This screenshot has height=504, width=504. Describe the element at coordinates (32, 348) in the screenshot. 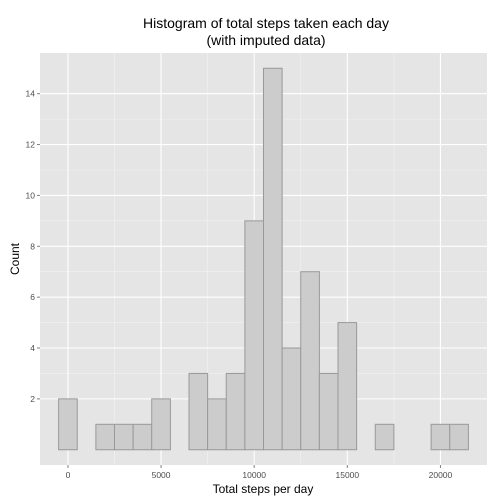

I see `y-tick-label: 4` at that location.